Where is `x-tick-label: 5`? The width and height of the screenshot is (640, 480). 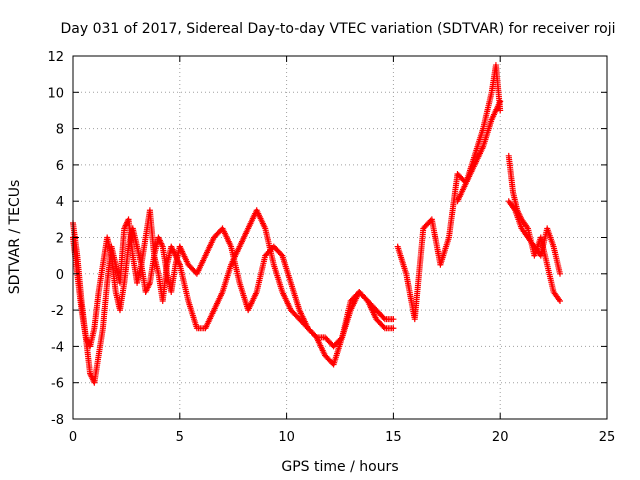 x-tick-label: 5 is located at coordinates (180, 437).